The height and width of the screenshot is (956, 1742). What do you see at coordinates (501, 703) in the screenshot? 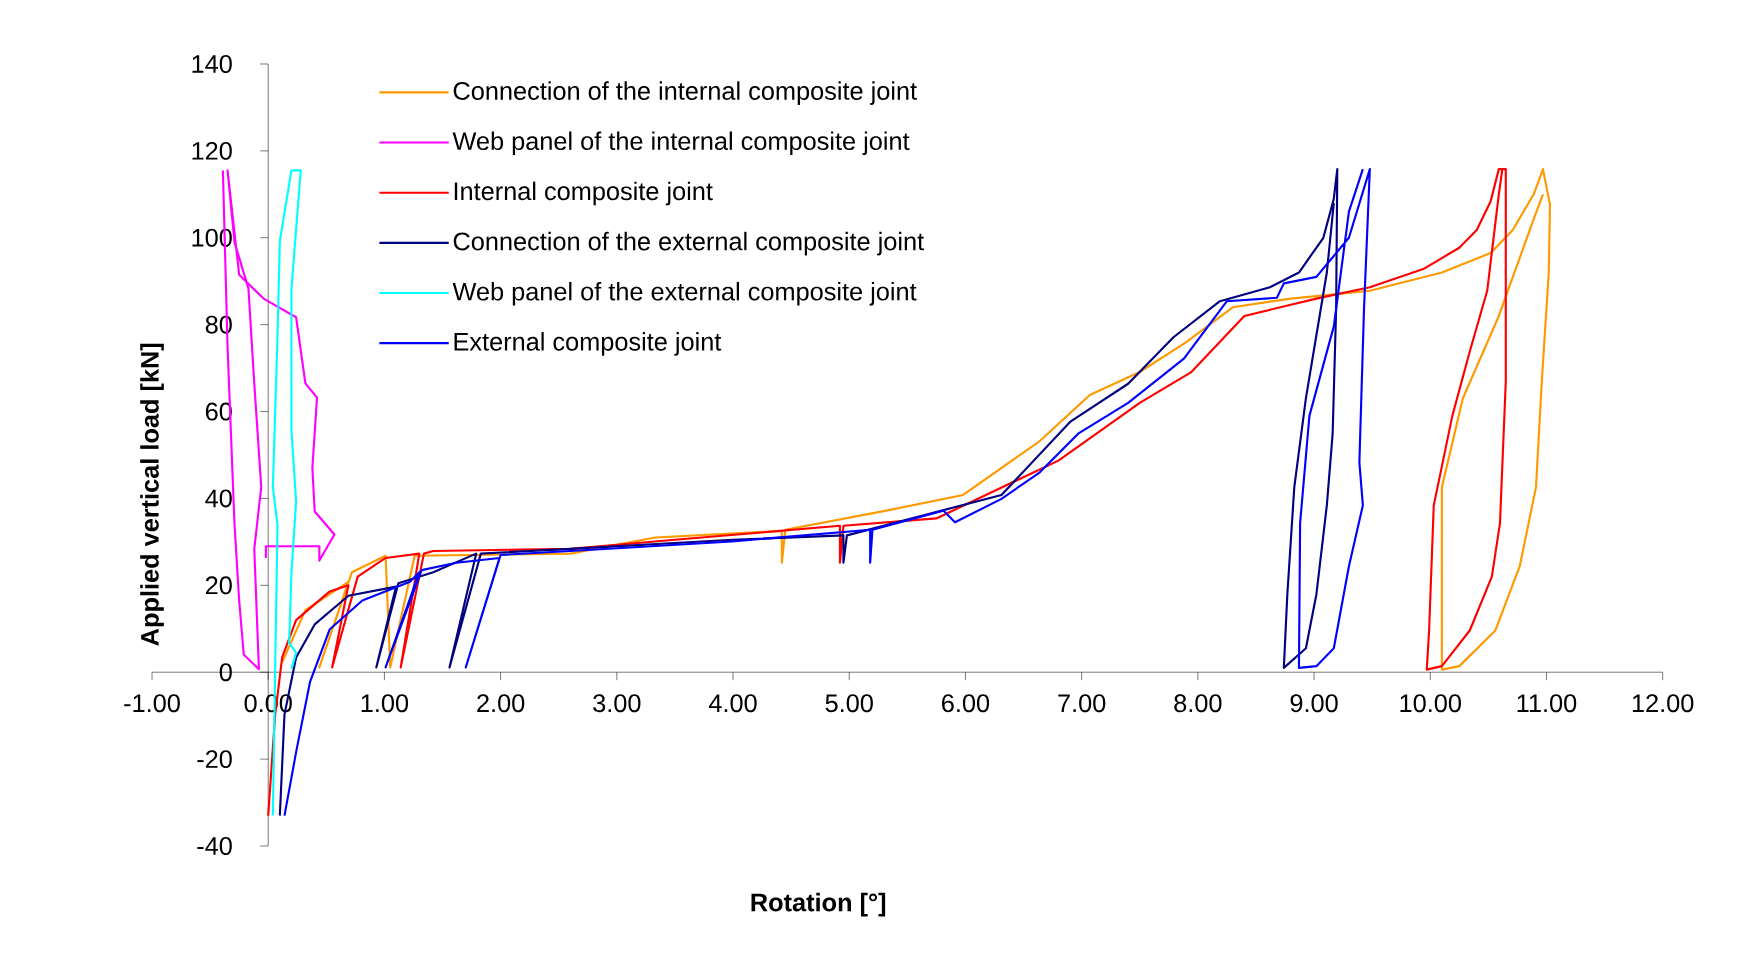
I see `x-tick-label: 2.00` at bounding box center [501, 703].